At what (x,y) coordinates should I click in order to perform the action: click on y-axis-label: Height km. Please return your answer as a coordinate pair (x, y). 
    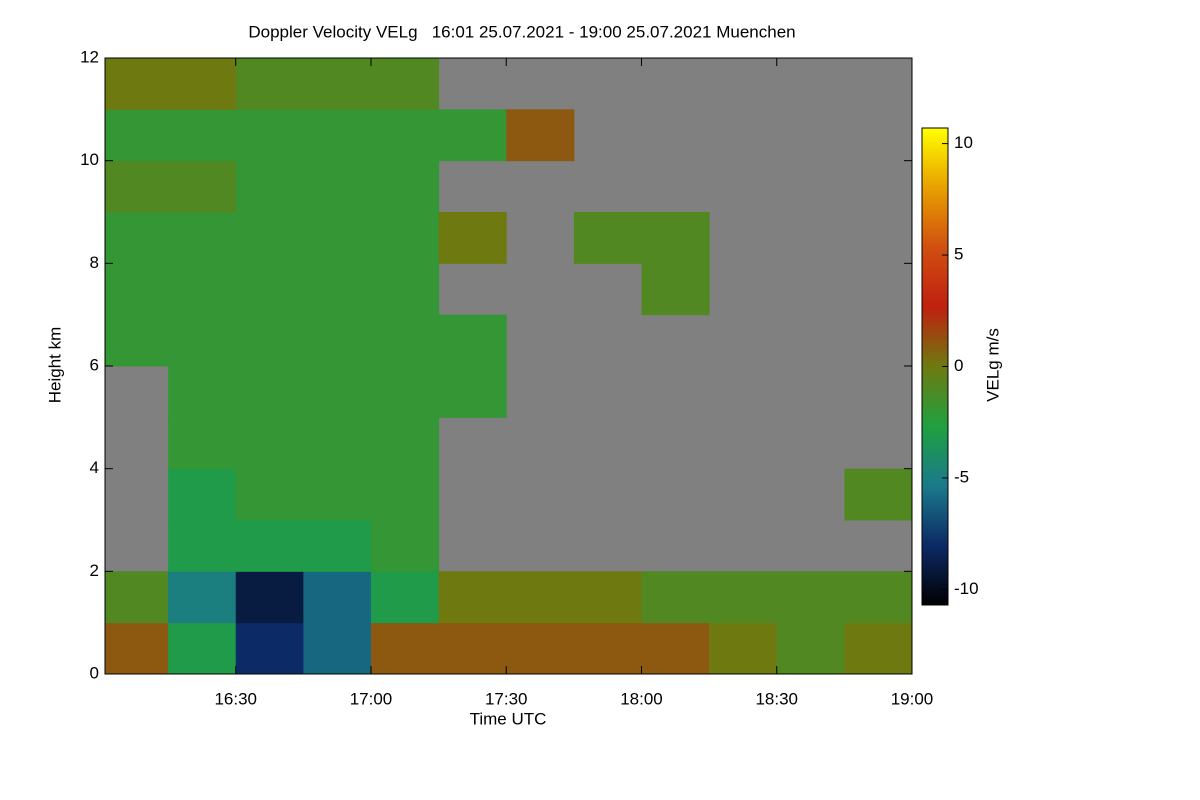
    Looking at the image, I should click on (54, 365).